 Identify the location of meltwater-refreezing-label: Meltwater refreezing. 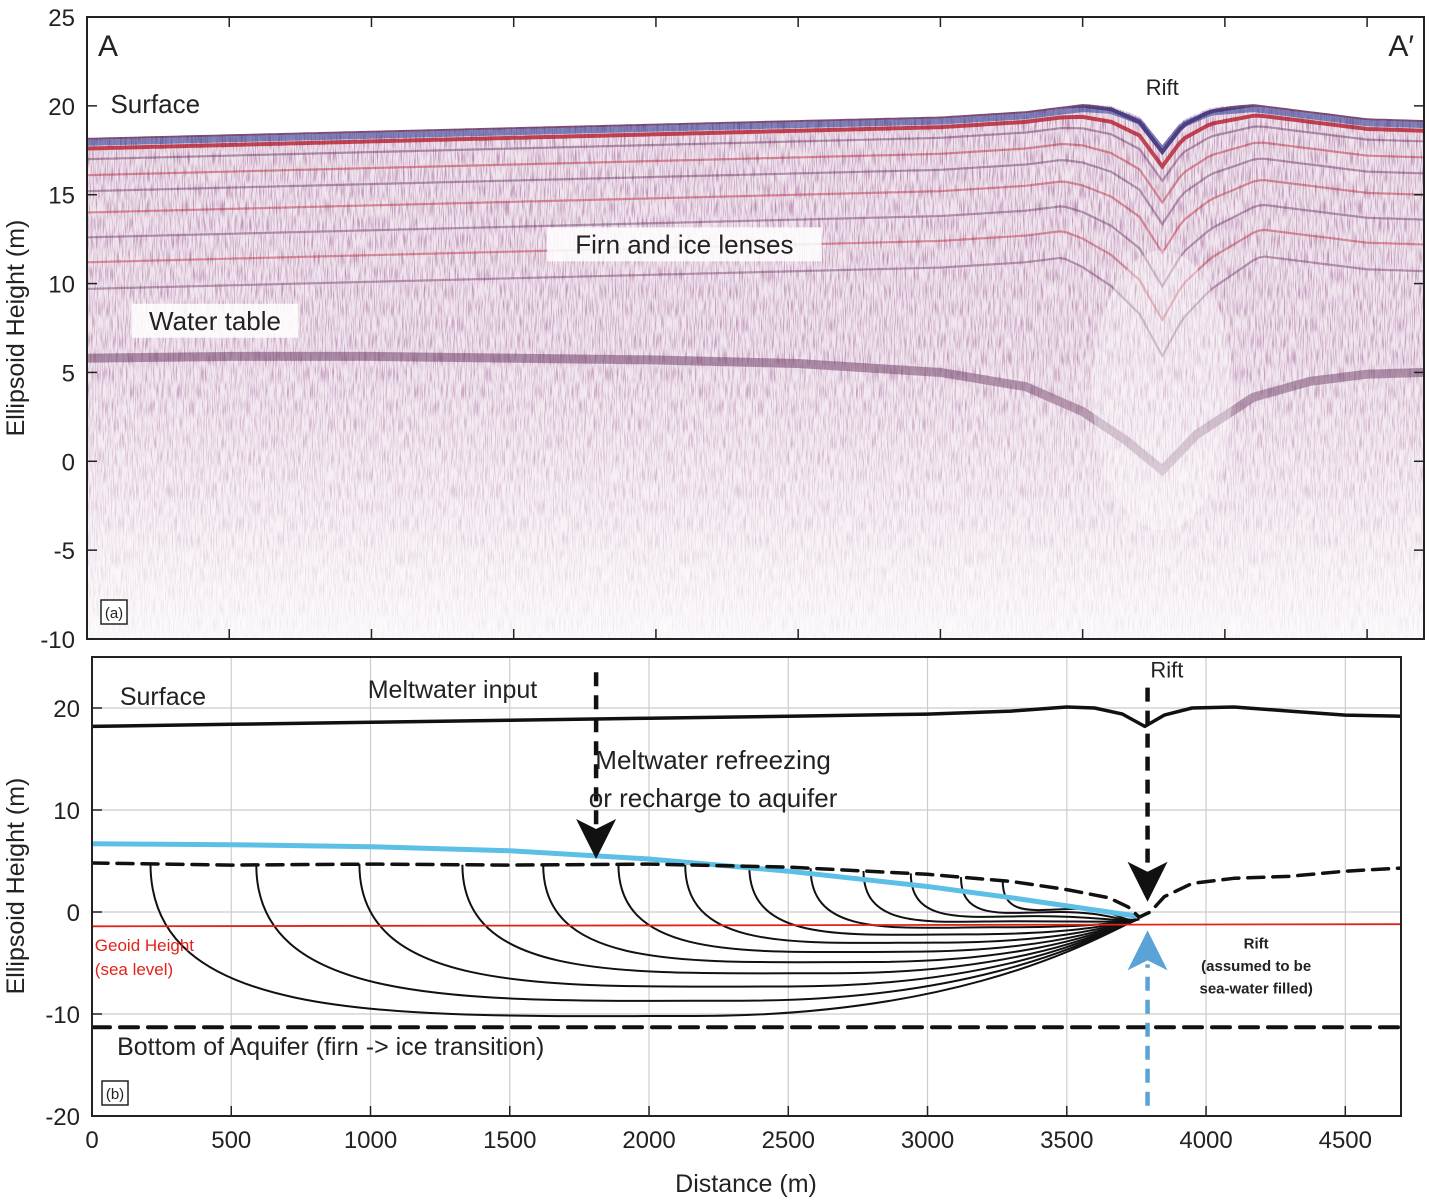
(713, 760).